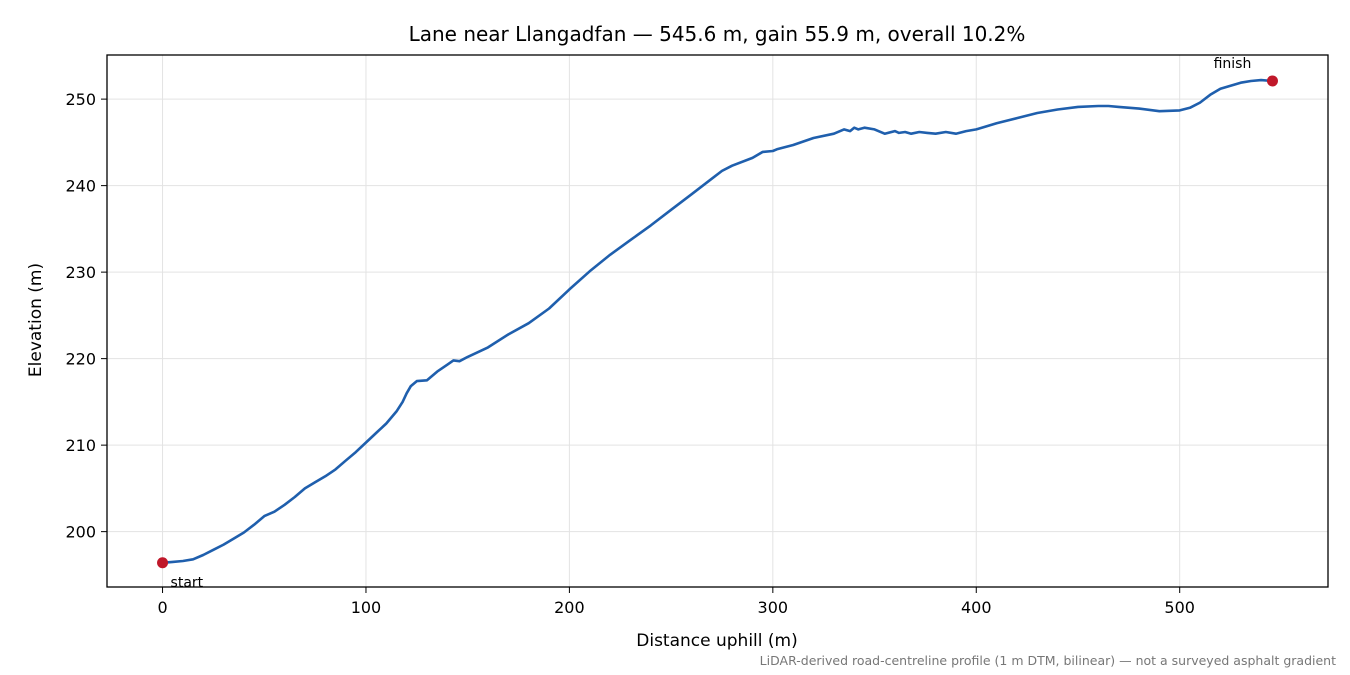 This screenshot has height=675, width=1350. I want to click on x-tick-label: 400, so click(976, 607).